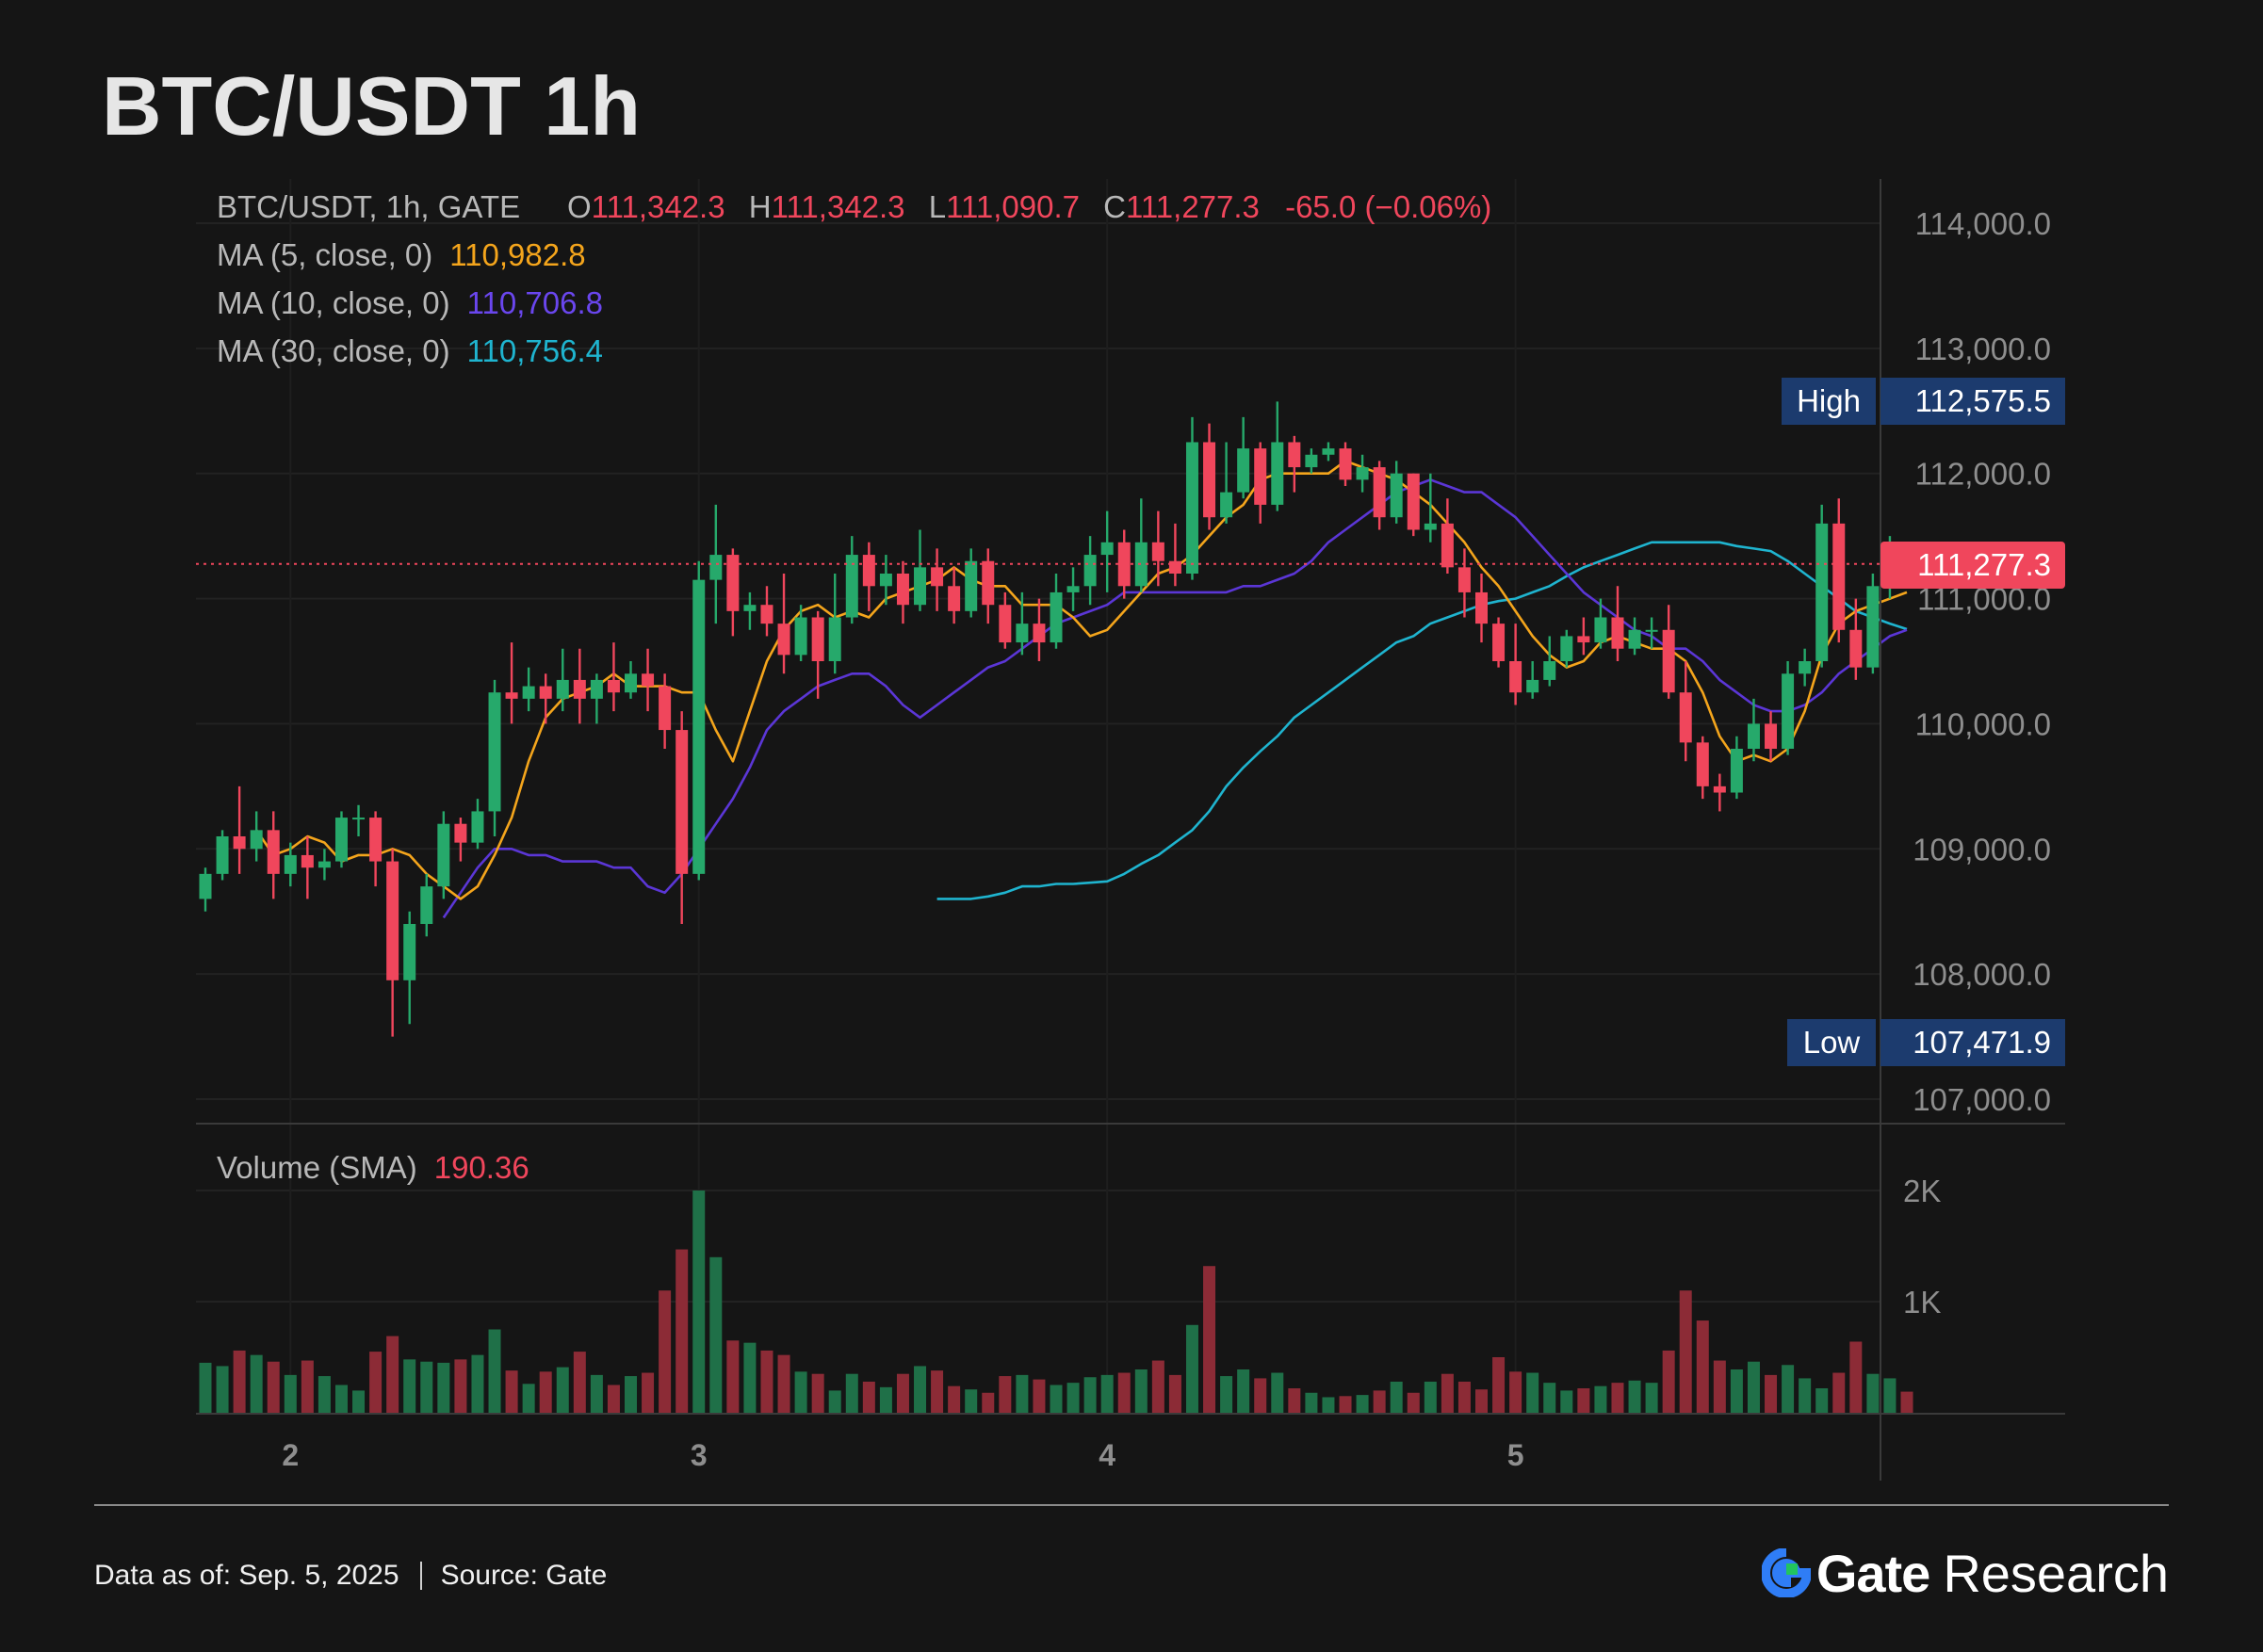 This screenshot has height=1652, width=2263. Describe the element at coordinates (1983, 475) in the screenshot. I see `price-tick-label: 112,000.0` at that location.